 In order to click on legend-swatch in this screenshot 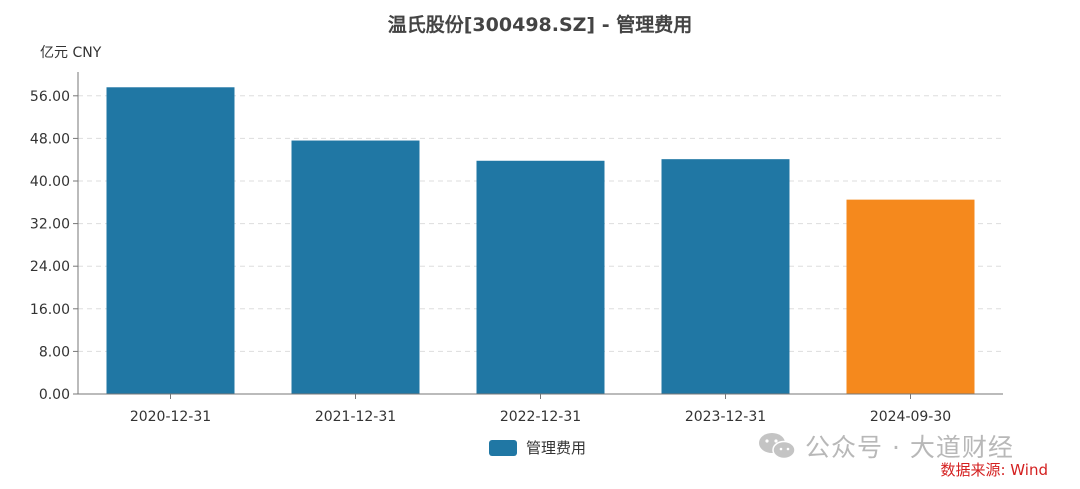, I will do `click(503, 447)`.